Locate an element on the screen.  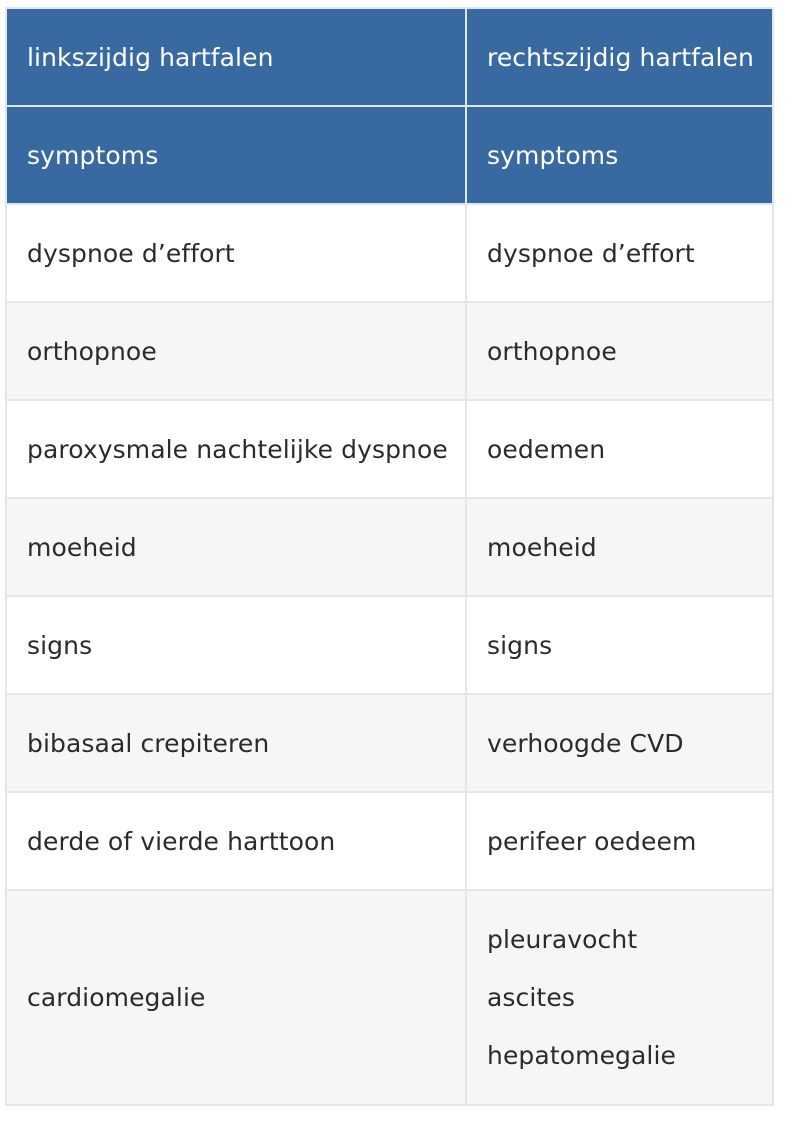
table-cell-left: paroxysmale nachtelijke dyspnoe is located at coordinates (236, 449).